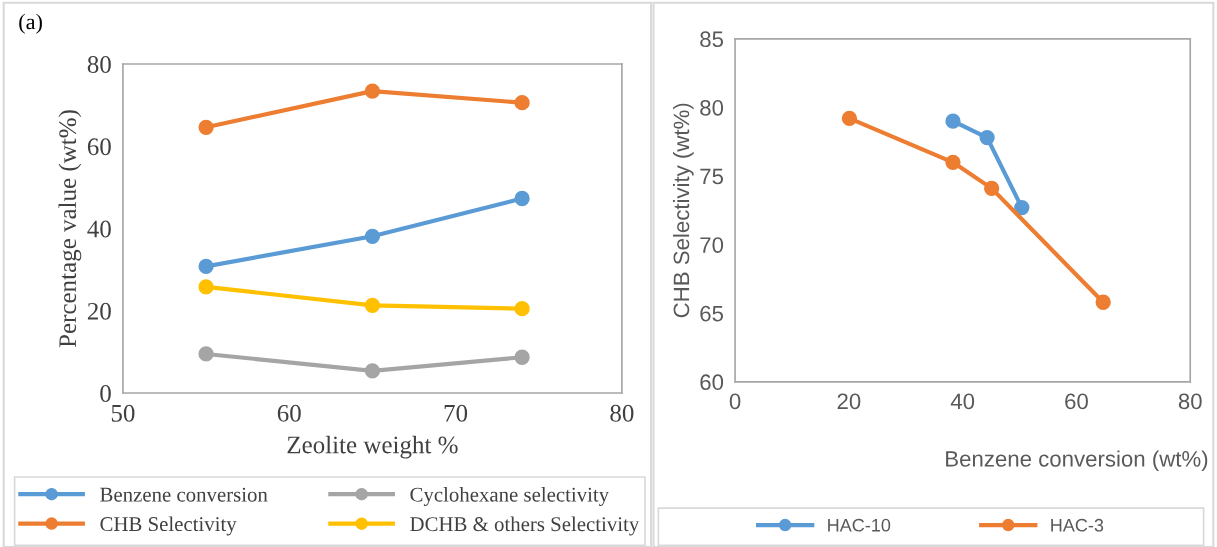 Image resolution: width=1217 pixels, height=547 pixels. What do you see at coordinates (962, 401) in the screenshot?
I see `x-tick-label: 40` at bounding box center [962, 401].